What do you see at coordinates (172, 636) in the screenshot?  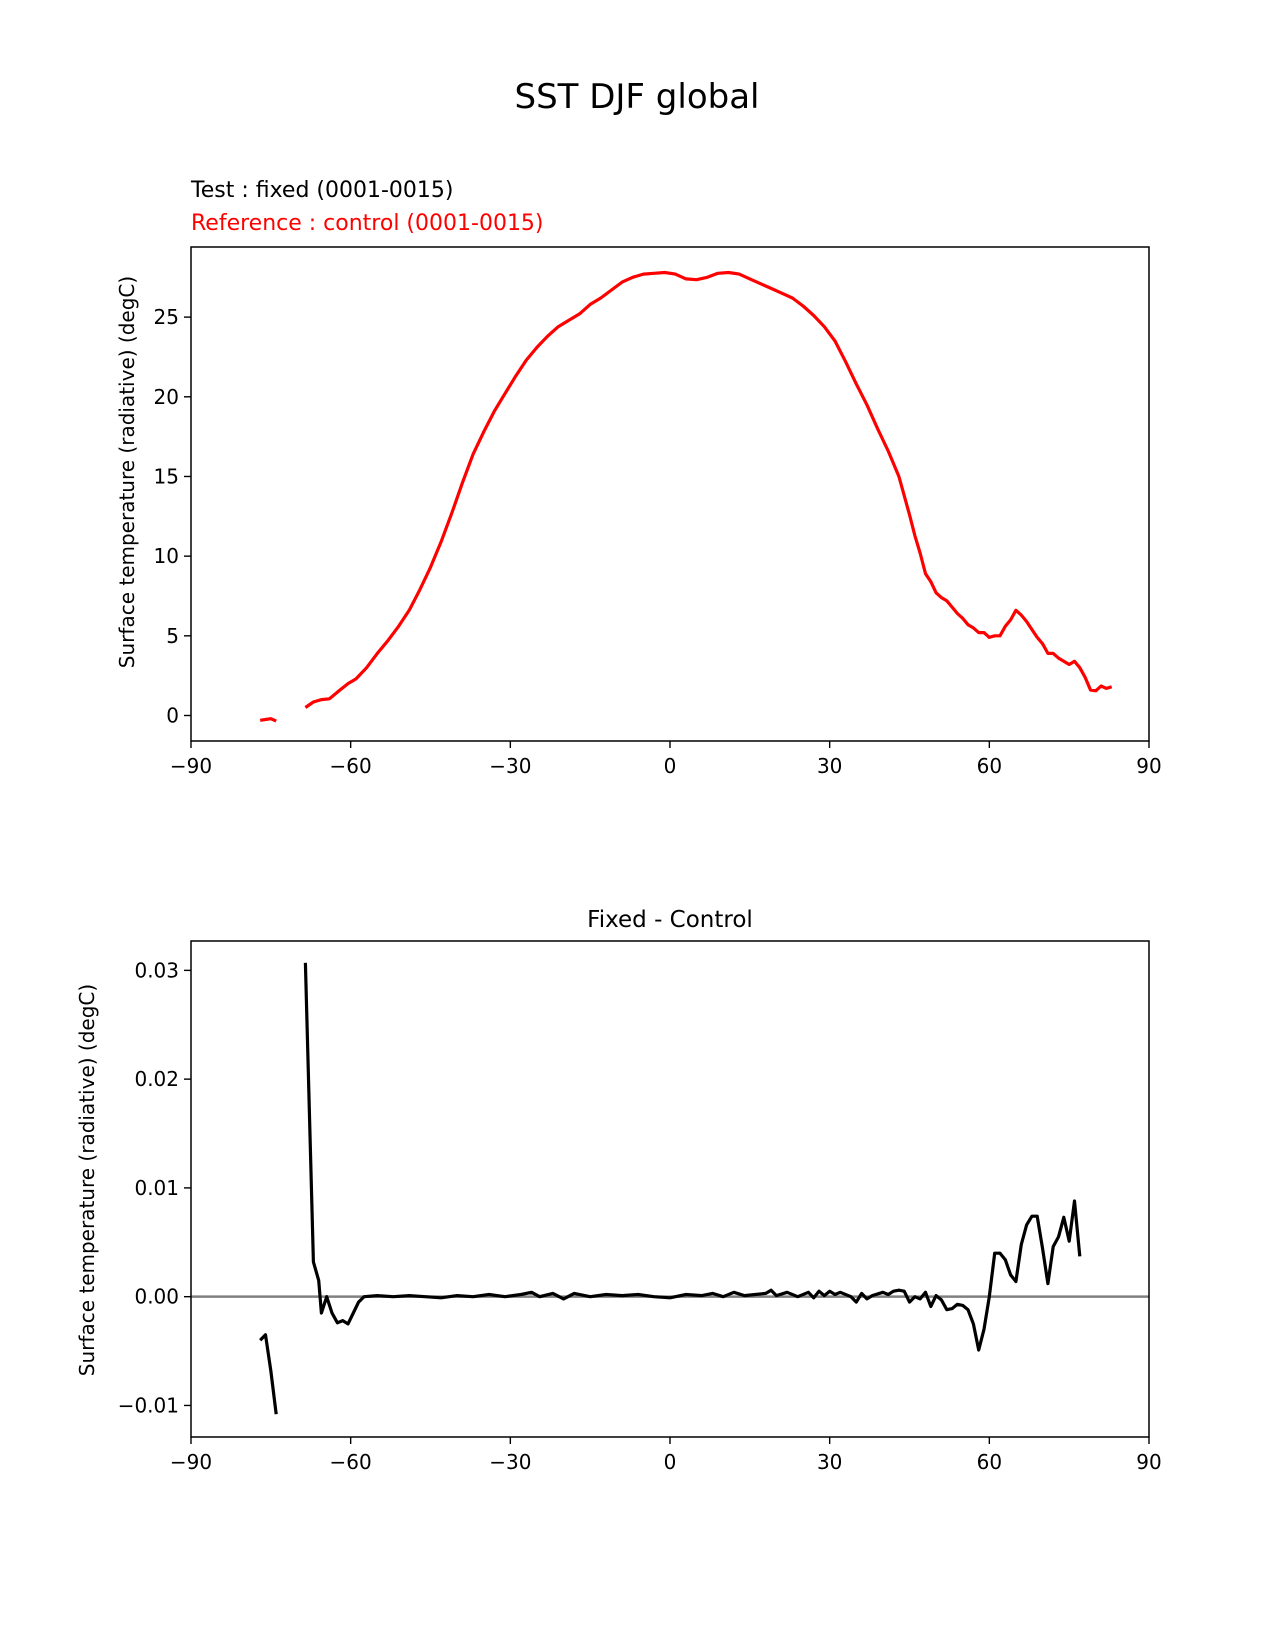 I see `y-tick-label: 5` at bounding box center [172, 636].